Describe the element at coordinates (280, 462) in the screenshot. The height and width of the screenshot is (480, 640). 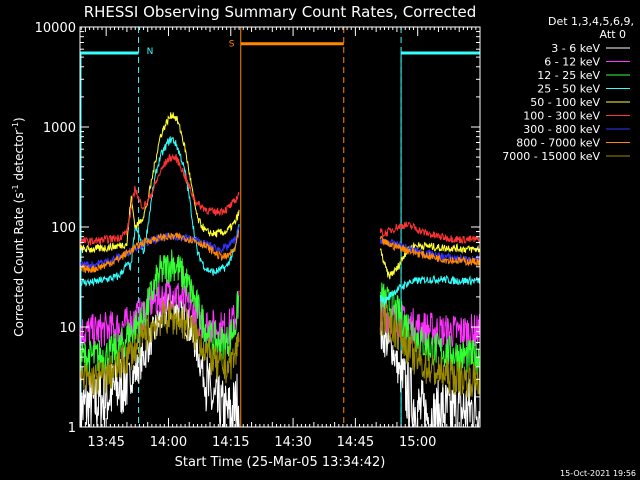
I see `x-axis-label: Start Time (25-Mar-05 13:34:42)` at that location.